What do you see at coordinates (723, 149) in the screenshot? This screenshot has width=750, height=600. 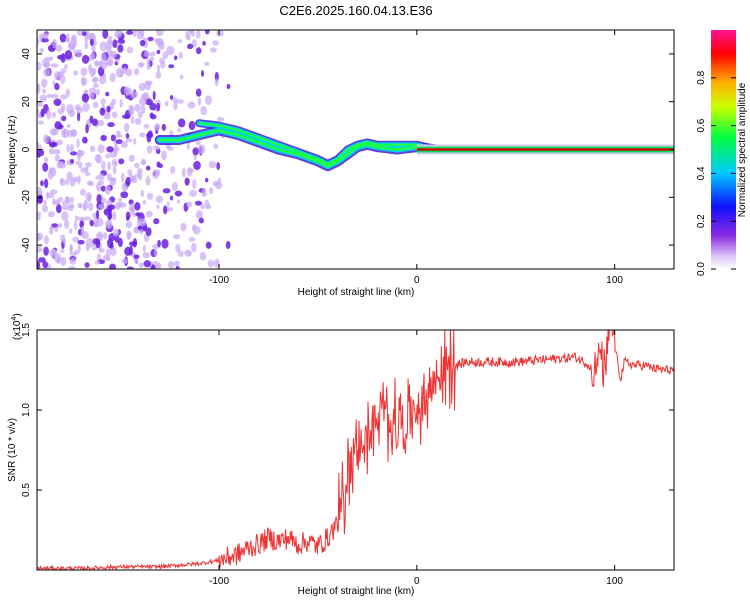 I see `colorbar-gradient` at bounding box center [723, 149].